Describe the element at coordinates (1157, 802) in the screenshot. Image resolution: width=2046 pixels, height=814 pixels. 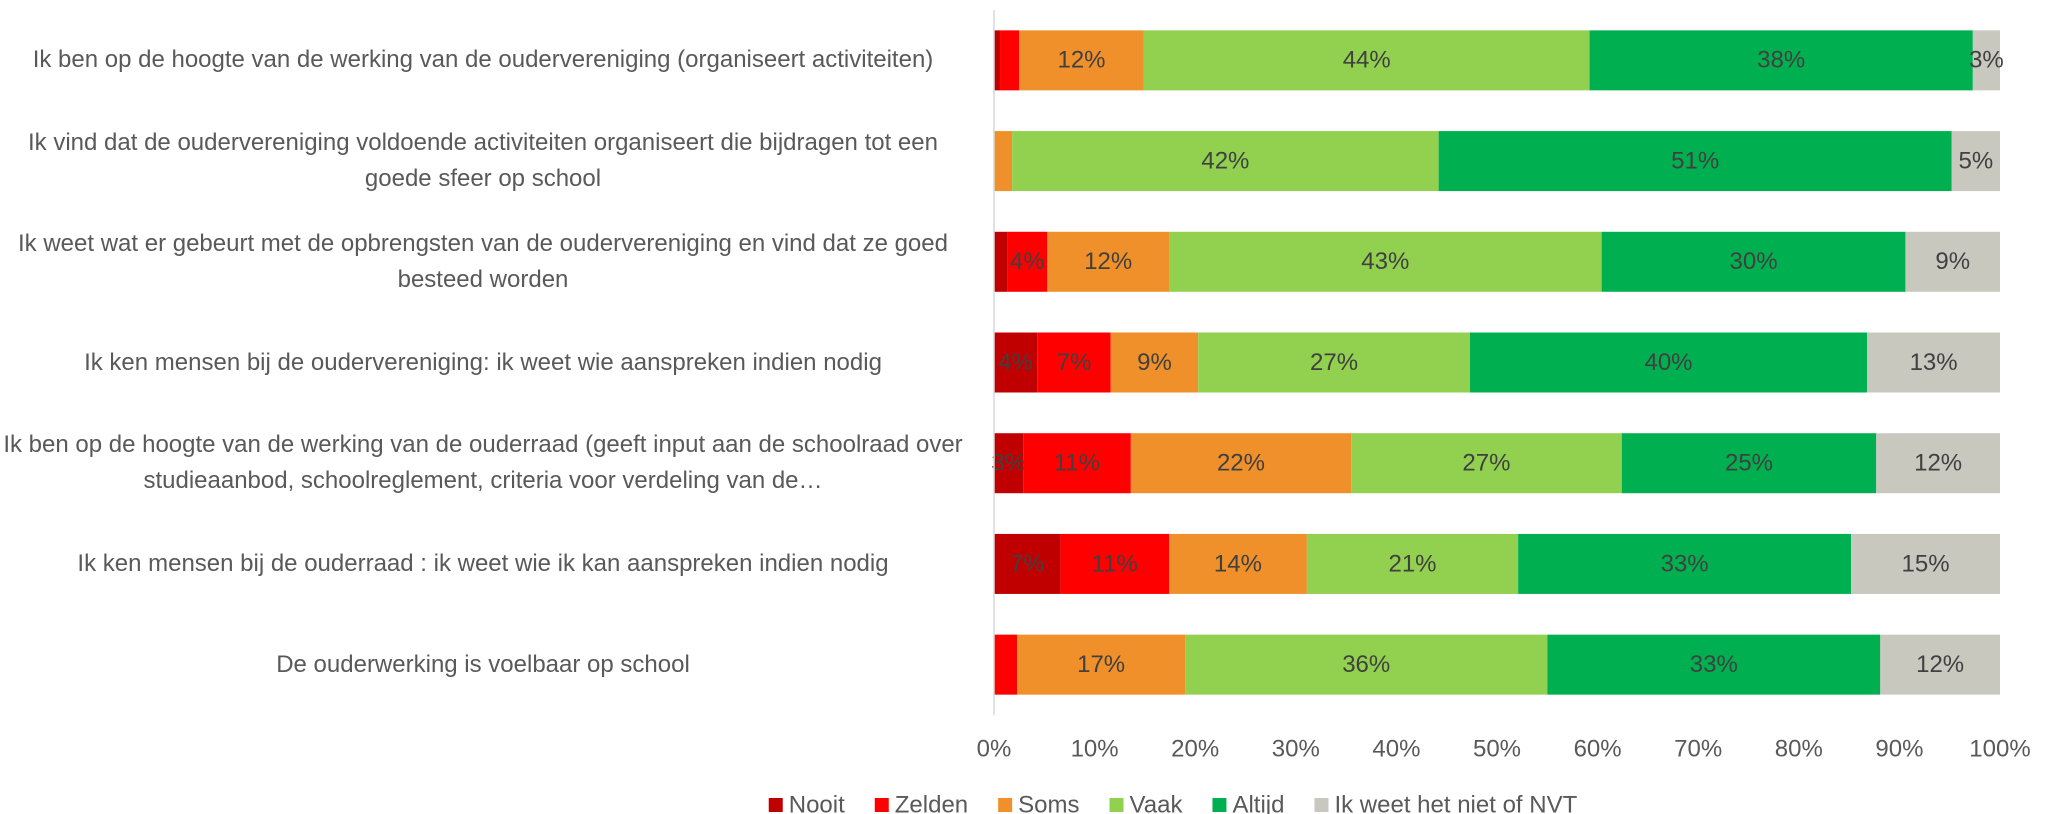
I see `legend-label: Vaak` at that location.